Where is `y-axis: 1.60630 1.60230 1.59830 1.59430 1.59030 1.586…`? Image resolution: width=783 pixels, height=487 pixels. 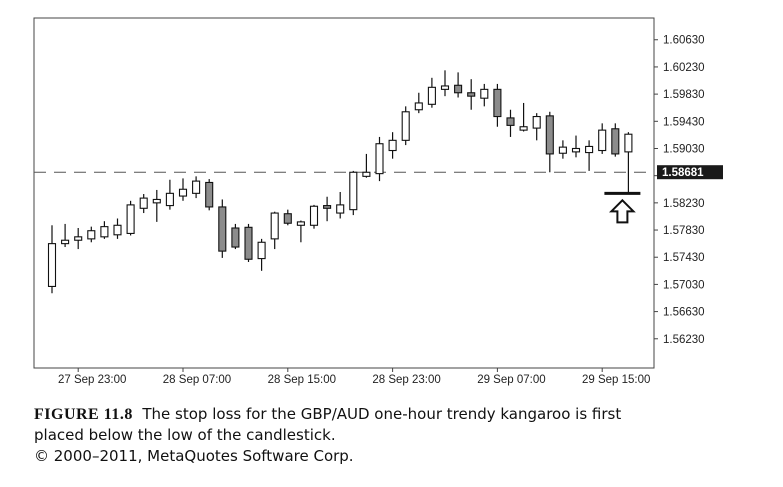 y-axis: 1.60630 1.60230 1.59830 1.59430 1.59030 1.586… is located at coordinates (679, 190).